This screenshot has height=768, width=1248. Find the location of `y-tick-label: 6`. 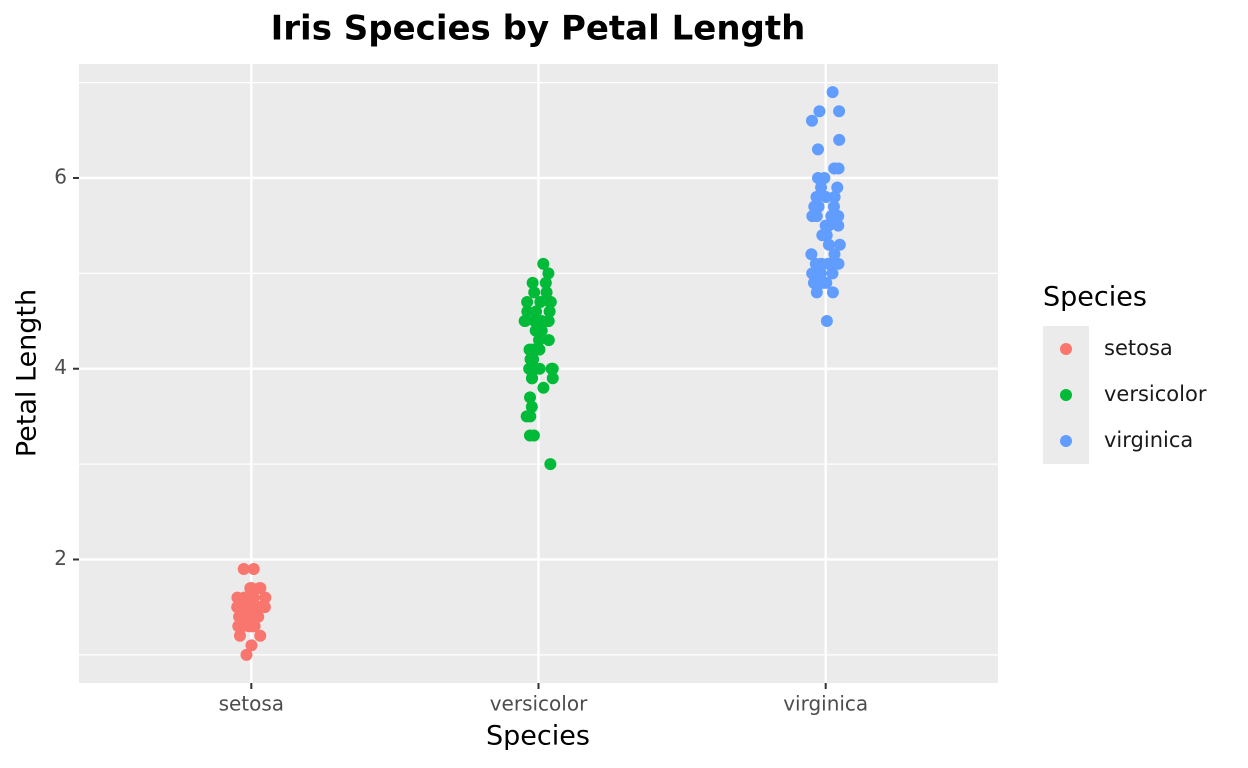

y-tick-label: 6 is located at coordinates (60, 176).